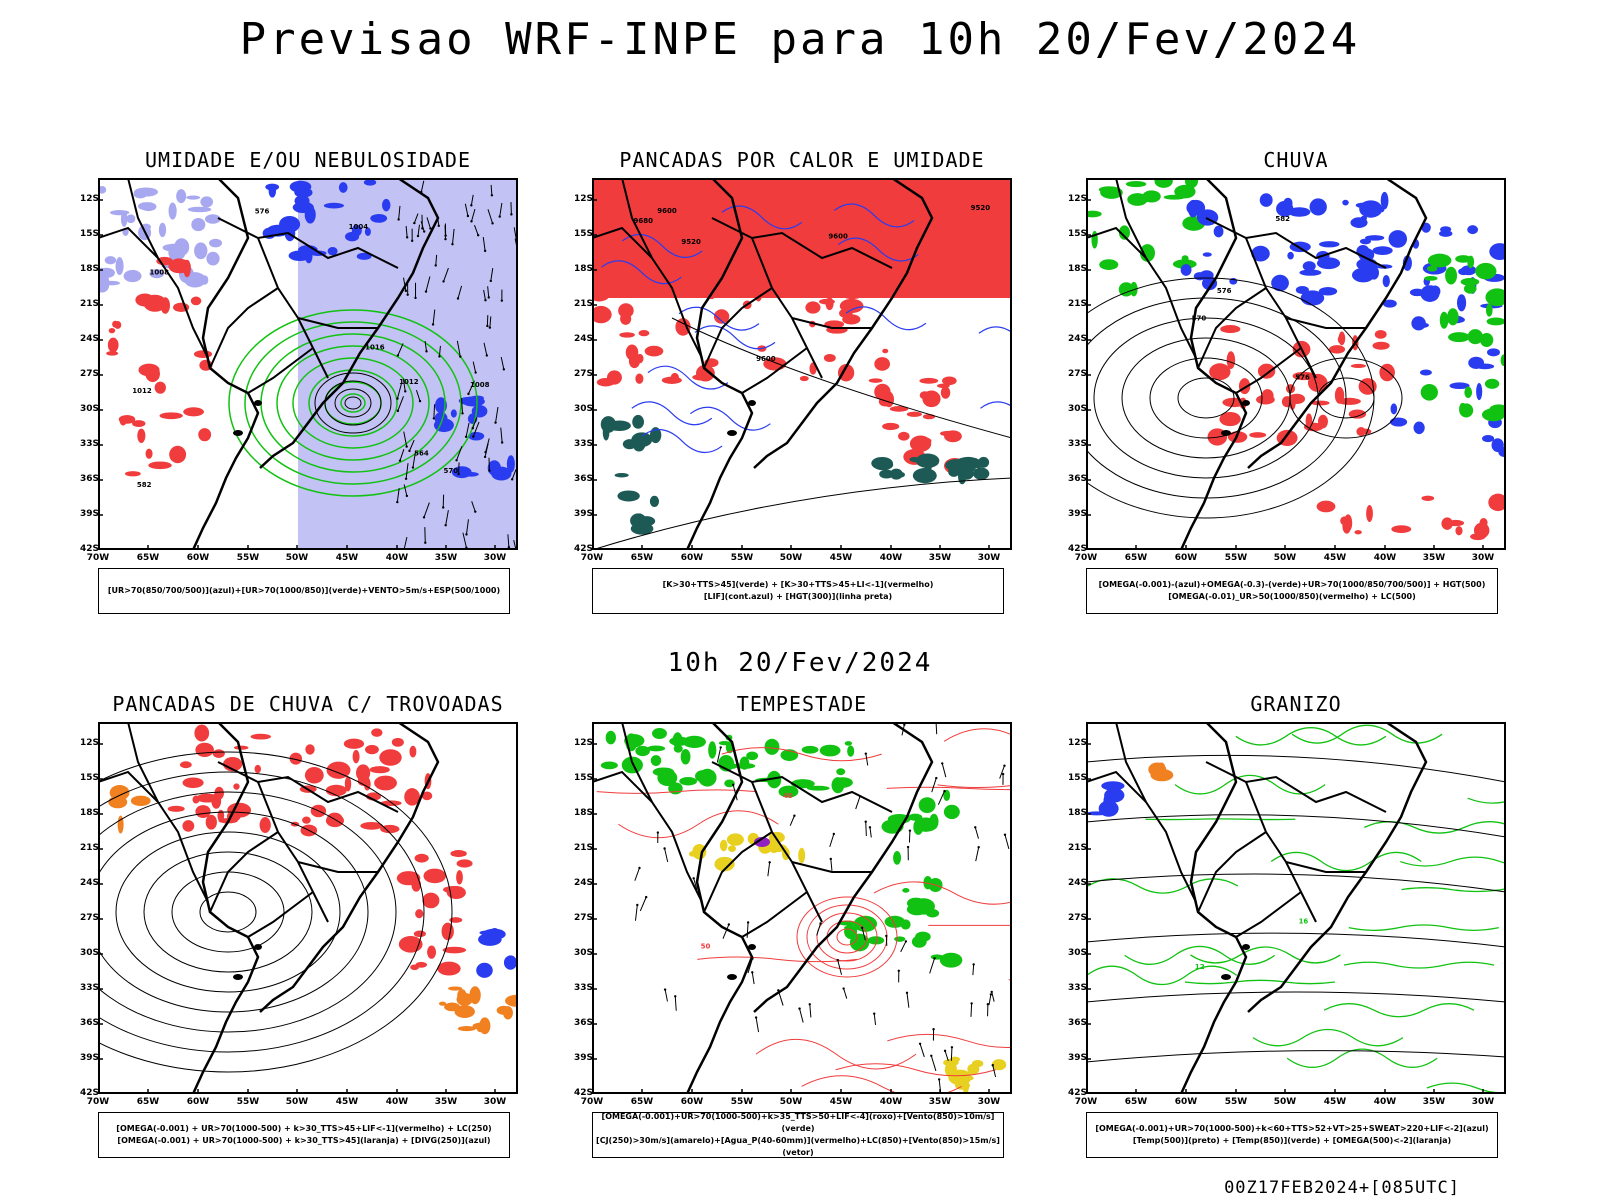  I want to click on lagoon, so click(258, 403).